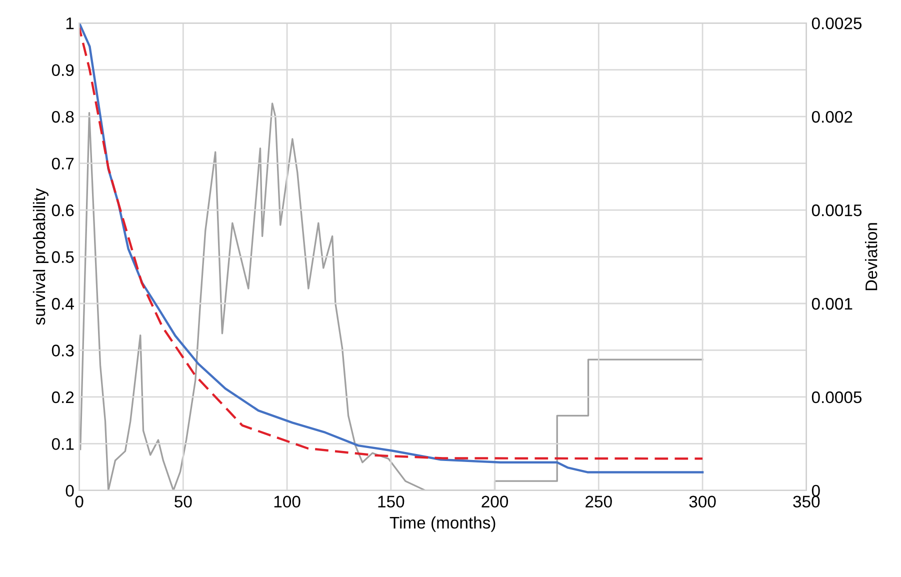 The height and width of the screenshot is (577, 901). Describe the element at coordinates (871, 256) in the screenshot. I see `y2-axis-title: Deviation` at that location.